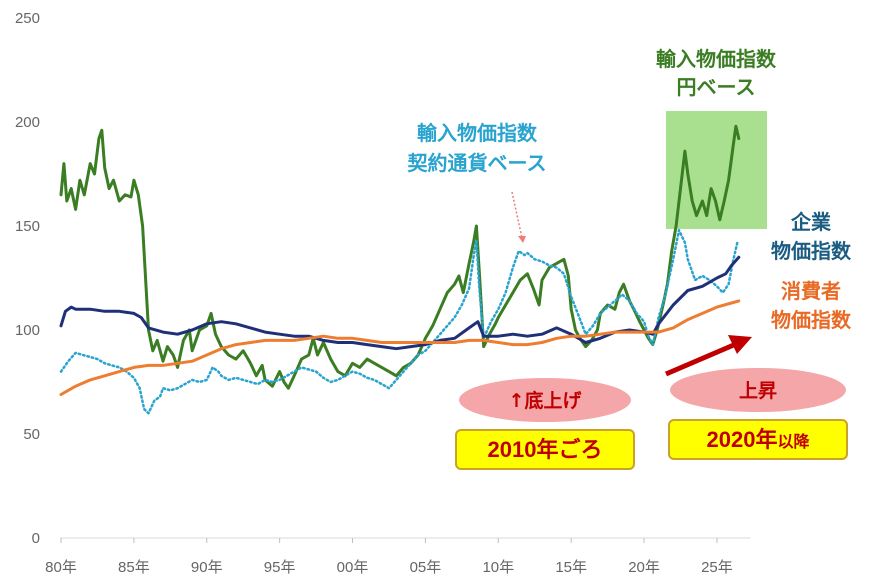 The width and height of the screenshot is (874, 576). I want to click on label-pointer-line, so click(517, 215).